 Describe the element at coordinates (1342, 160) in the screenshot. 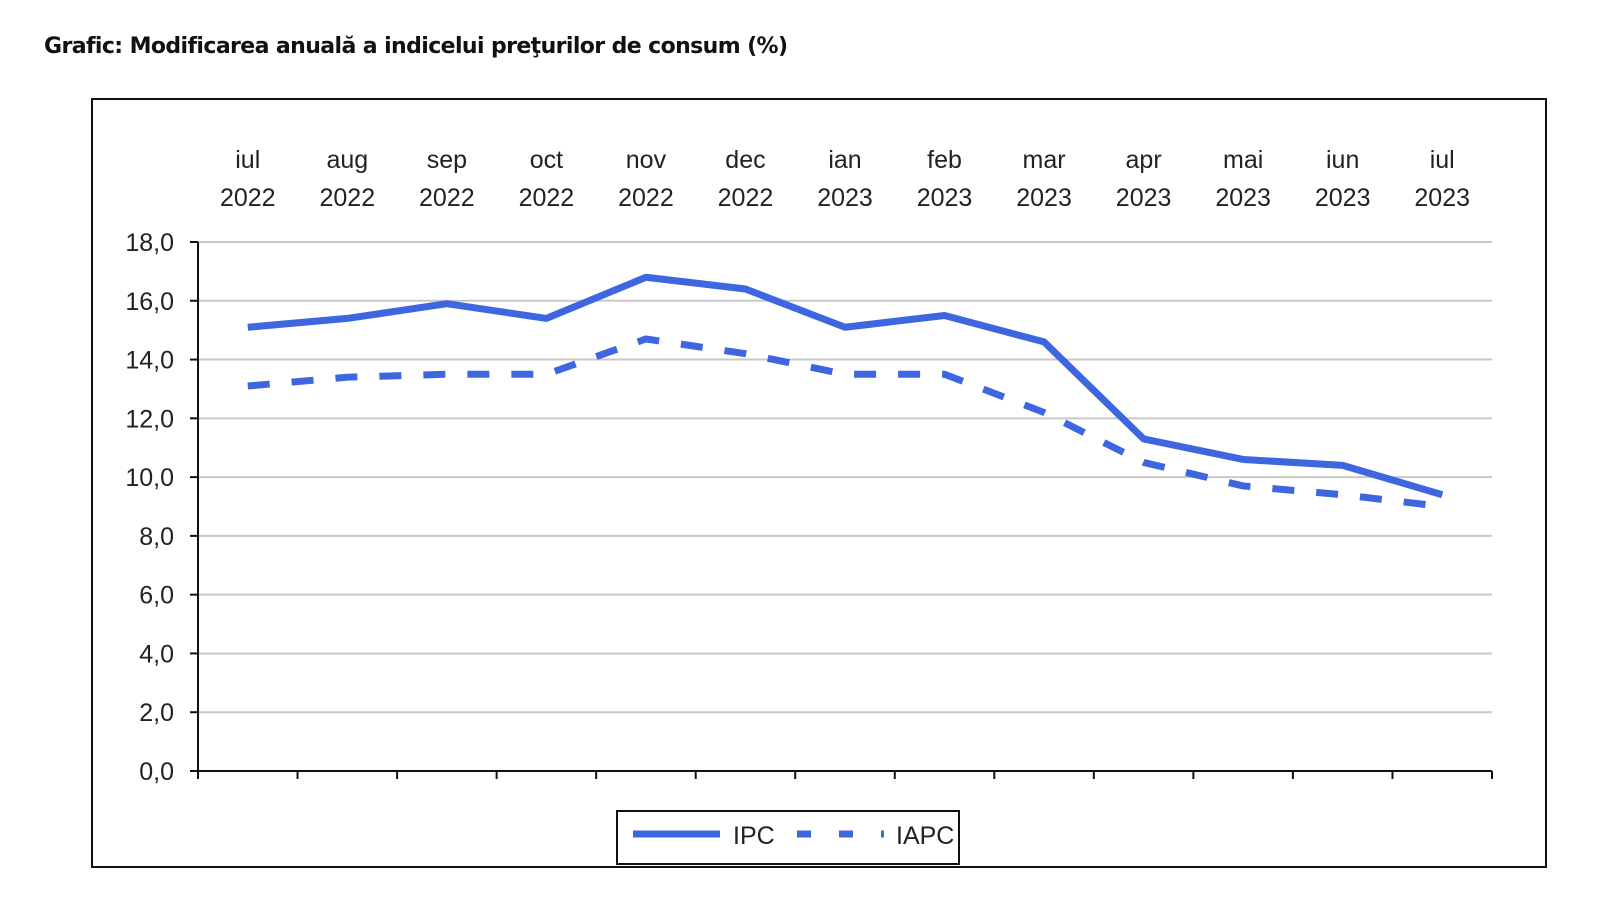

I see `x-tick-label-month: iun` at that location.